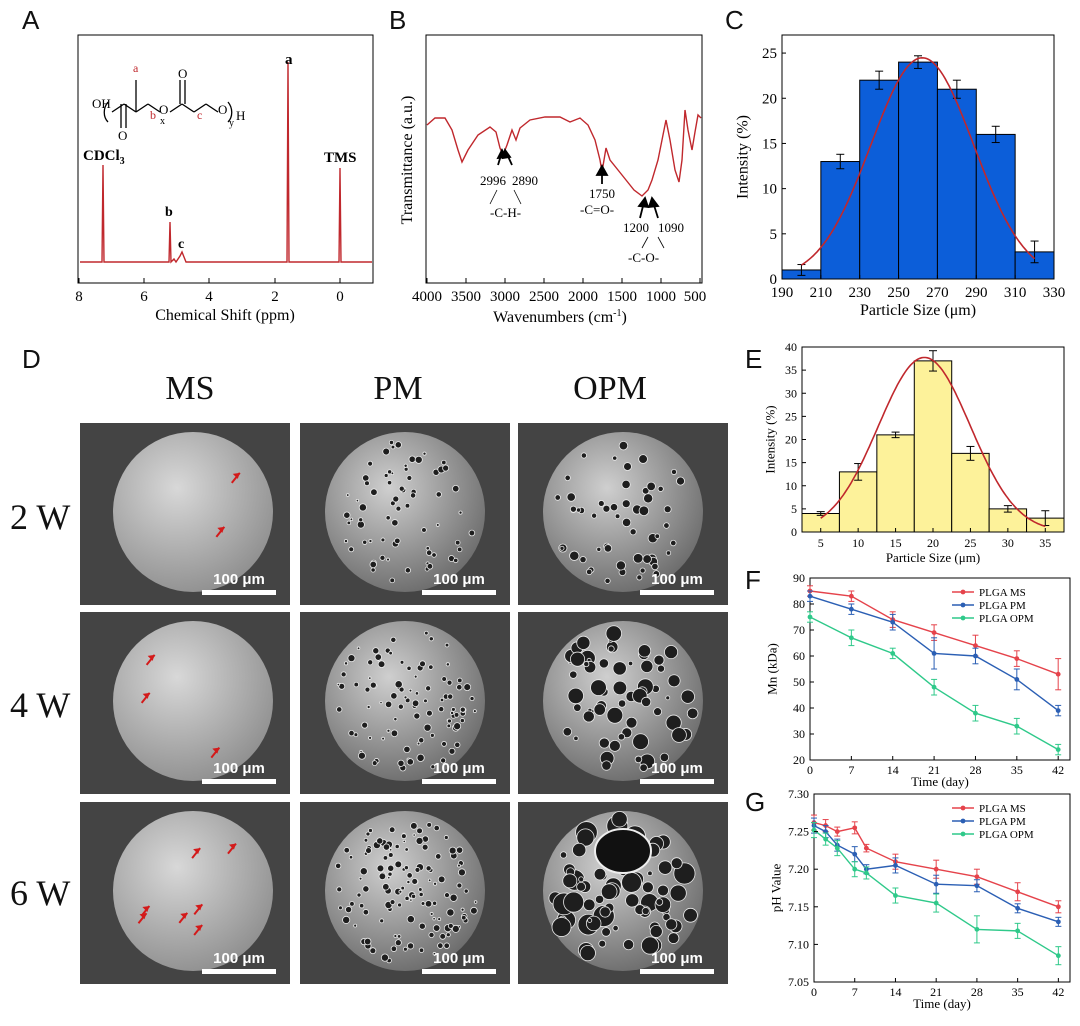 The width and height of the screenshot is (1080, 1026). What do you see at coordinates (623, 703) in the screenshot?
I see `sem-image-opm-4w: 100 μm` at bounding box center [623, 703].